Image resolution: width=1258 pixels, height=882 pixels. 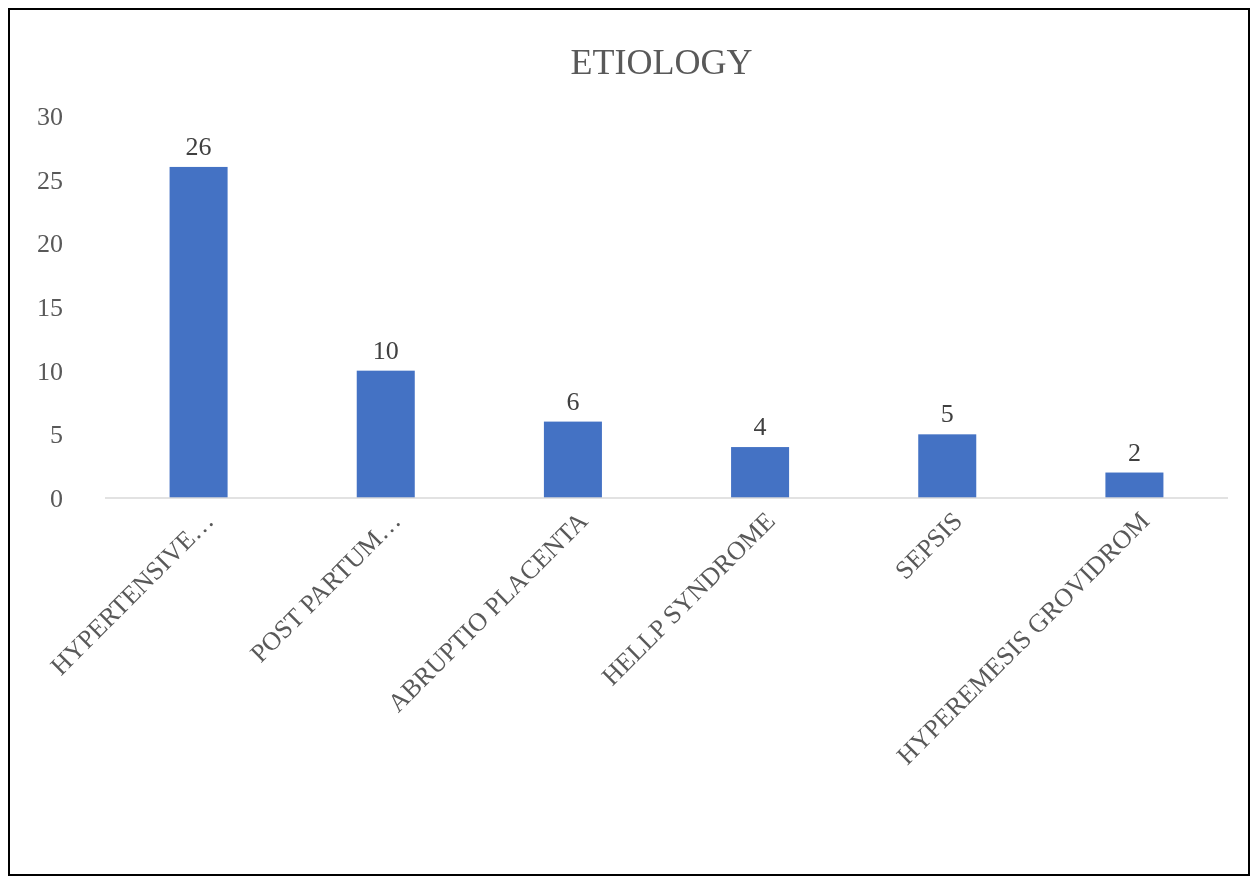 I want to click on y-tick-label: 0, so click(x=56, y=499).